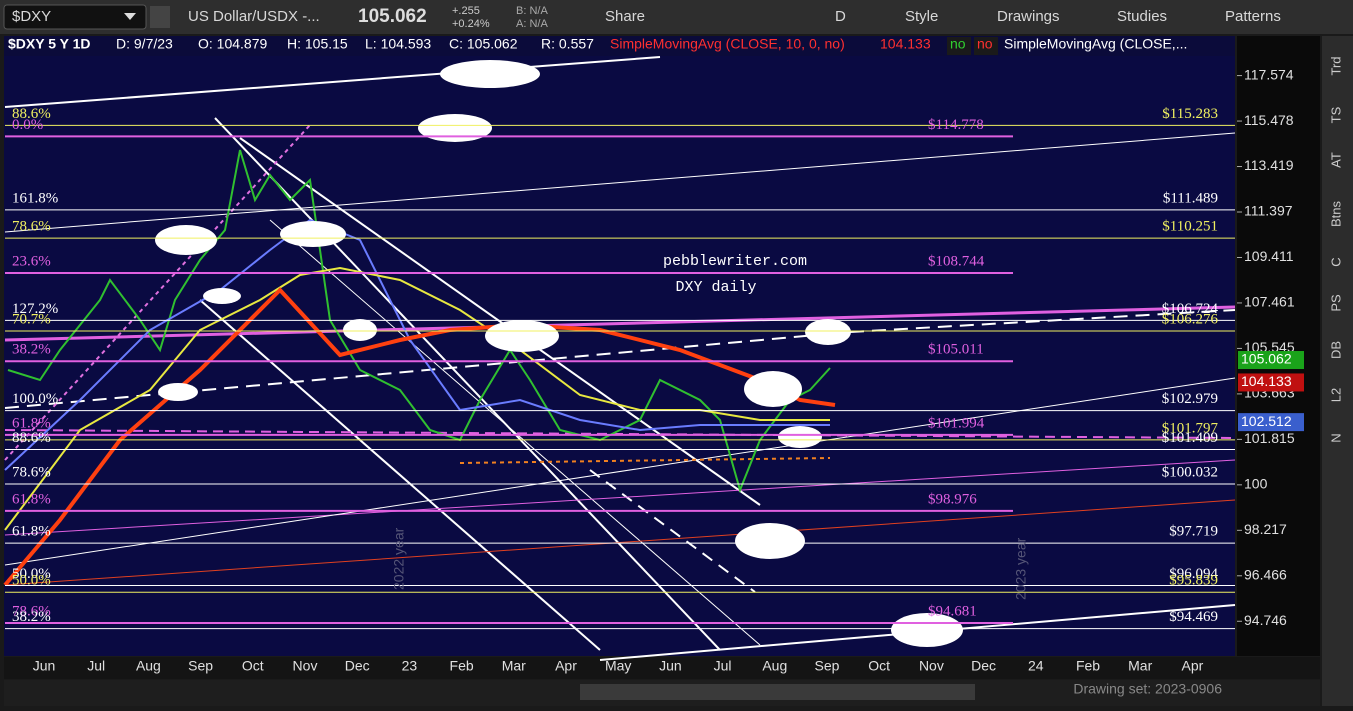  I want to click on level-label: $110.251, so click(1190, 227).